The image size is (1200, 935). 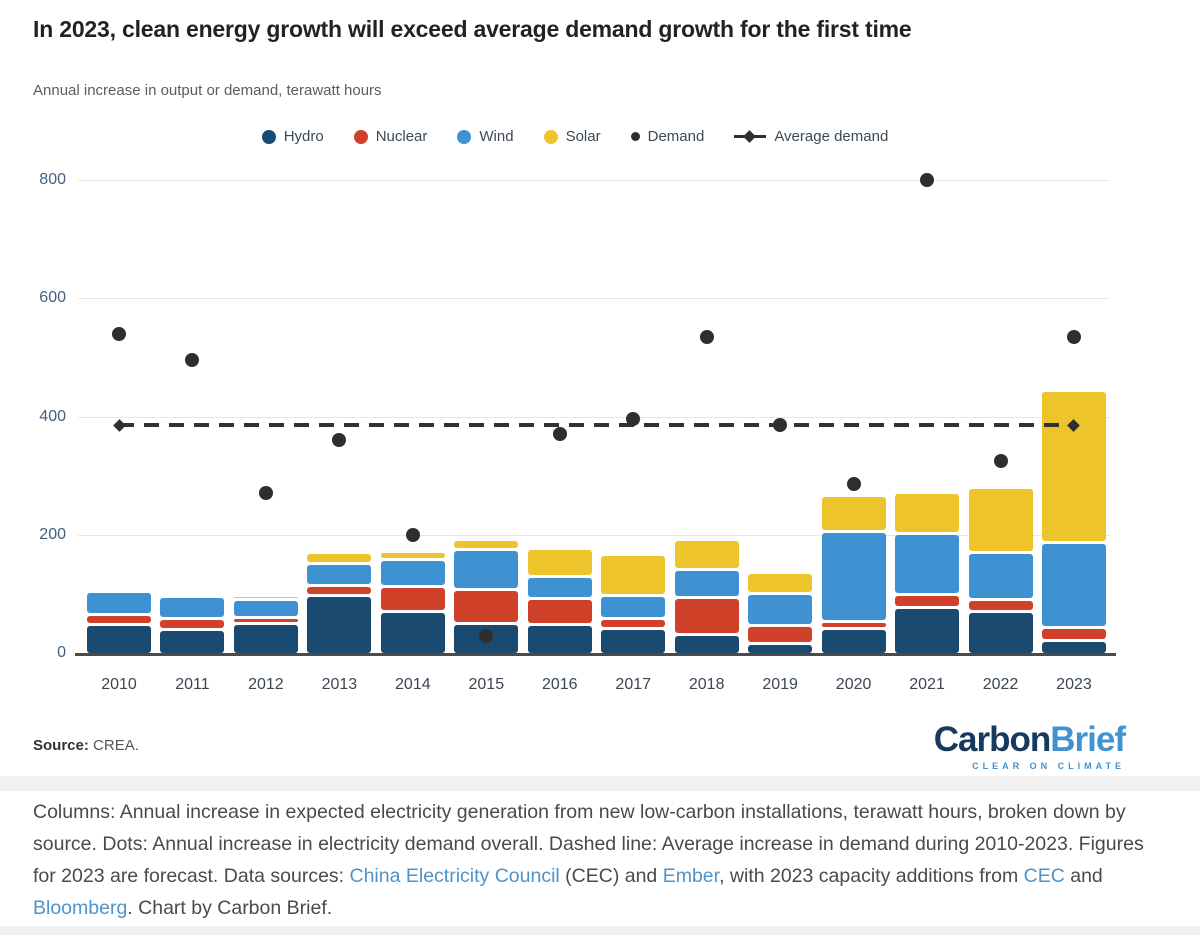 I want to click on footer-link: China Electricity Council, so click(x=454, y=876).